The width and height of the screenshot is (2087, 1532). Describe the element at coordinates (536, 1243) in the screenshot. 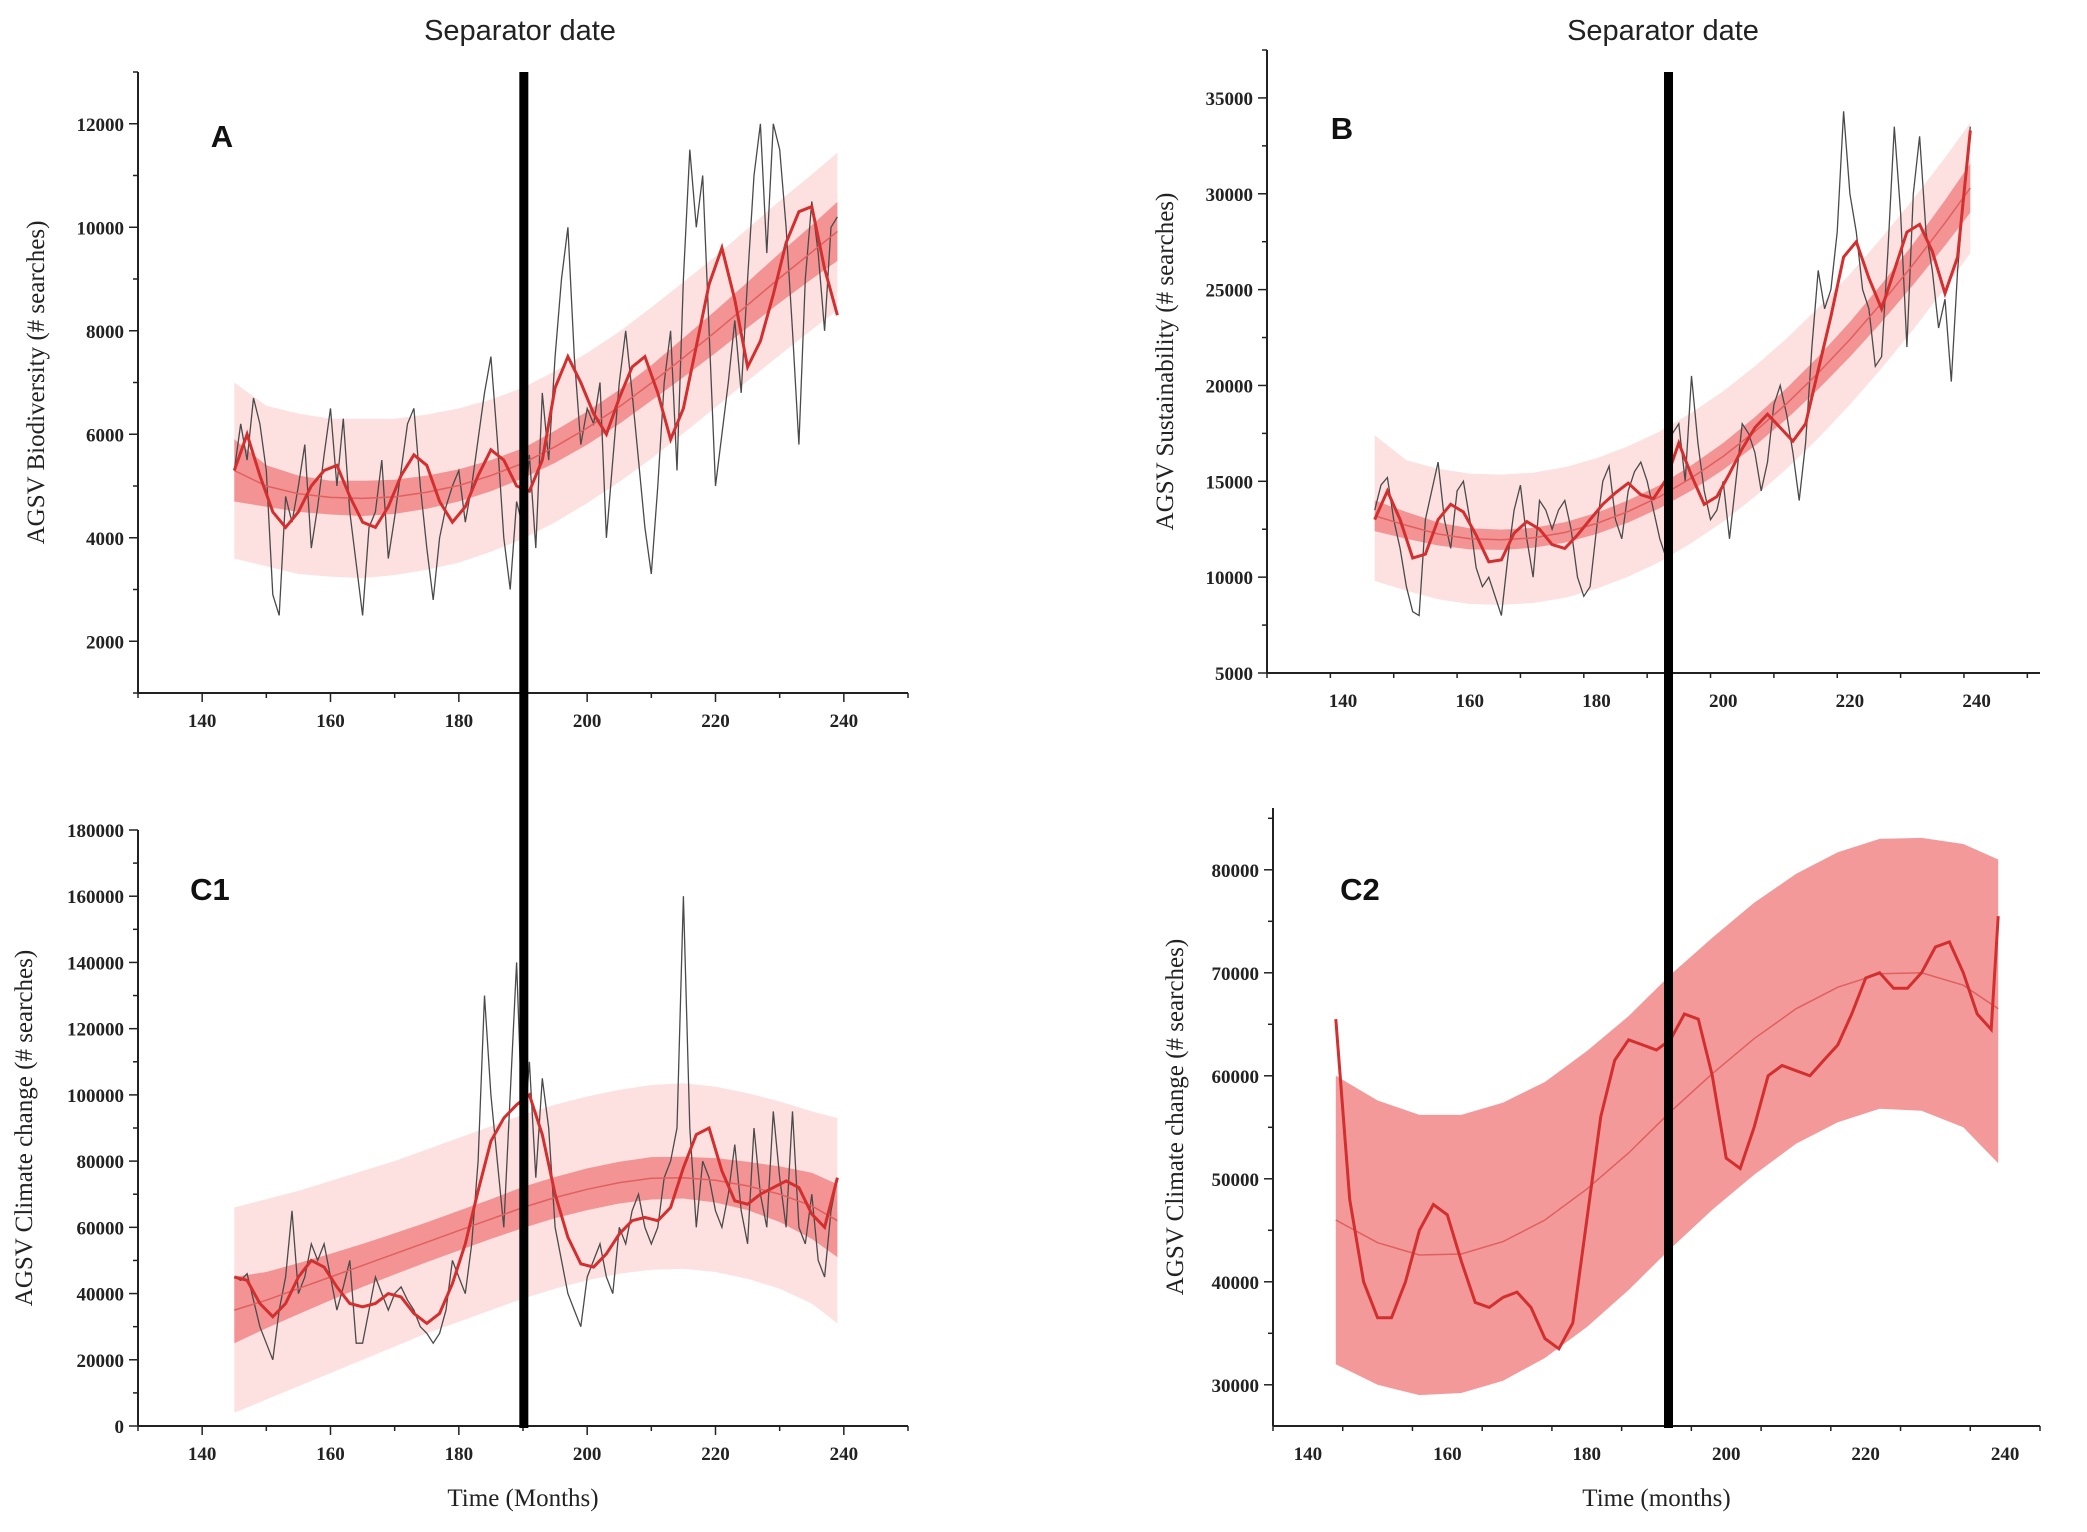

I see `c1-fit-line` at that location.